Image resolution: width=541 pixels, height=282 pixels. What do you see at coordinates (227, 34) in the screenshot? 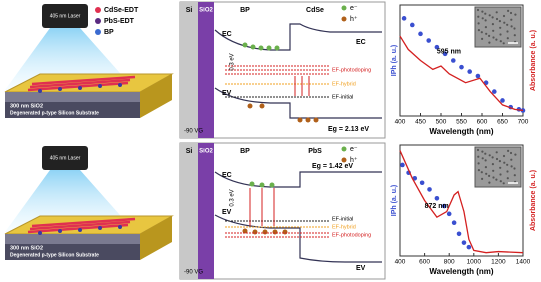
I see `ec-label: EC` at bounding box center [227, 34].